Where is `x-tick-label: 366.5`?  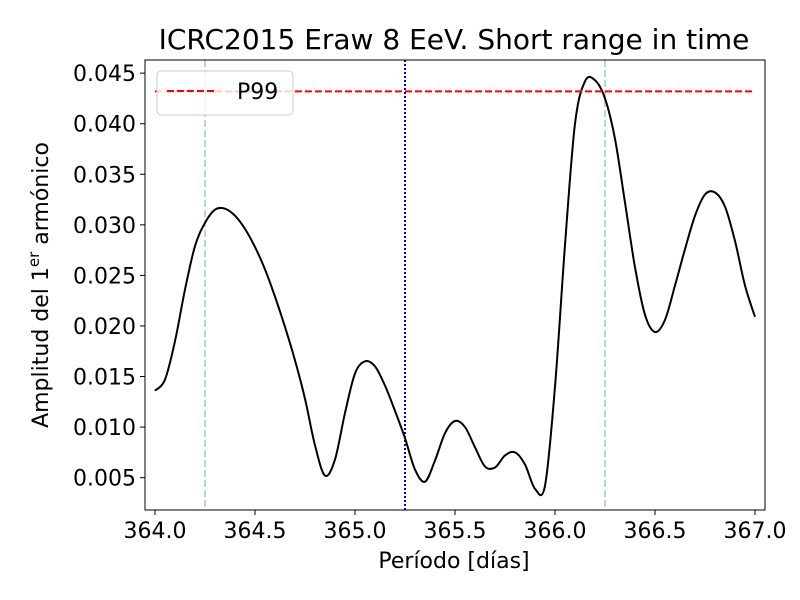 x-tick-label: 366.5 is located at coordinates (655, 531).